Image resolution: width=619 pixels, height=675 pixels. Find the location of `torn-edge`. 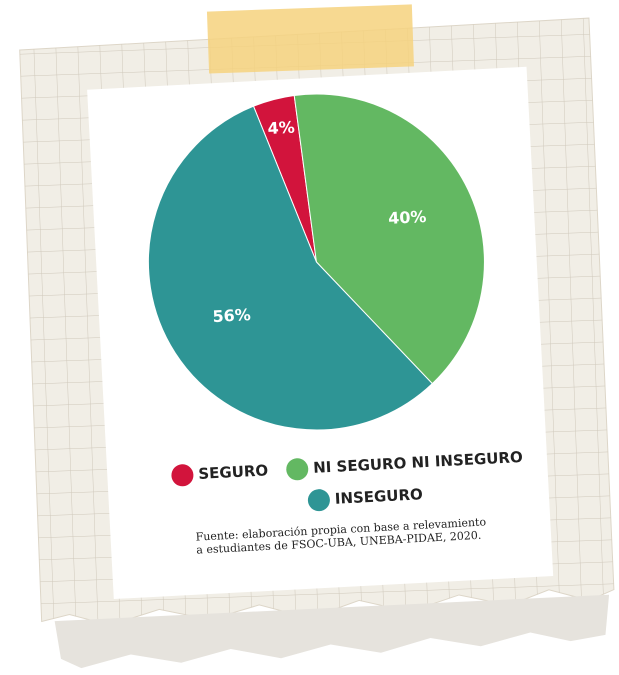

torn-edge is located at coordinates (332, 631).